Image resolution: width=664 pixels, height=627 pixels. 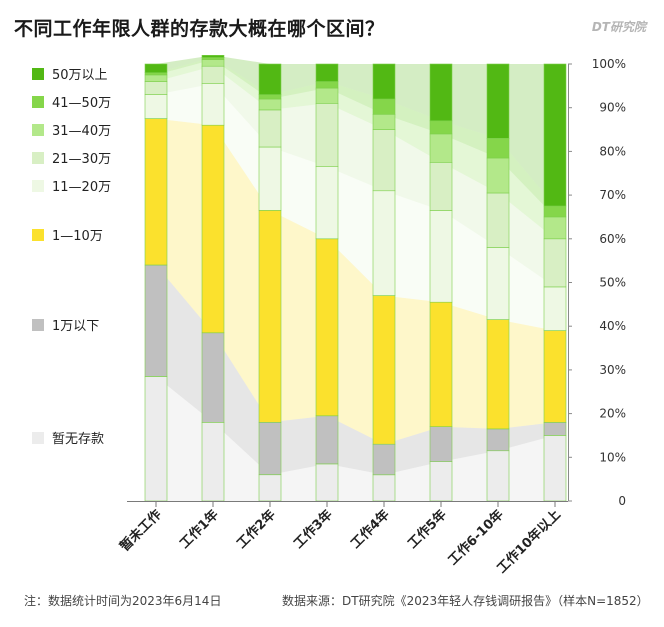 What do you see at coordinates (77, 236) in the screenshot?
I see `legend-label: 1—10万` at bounding box center [77, 236].